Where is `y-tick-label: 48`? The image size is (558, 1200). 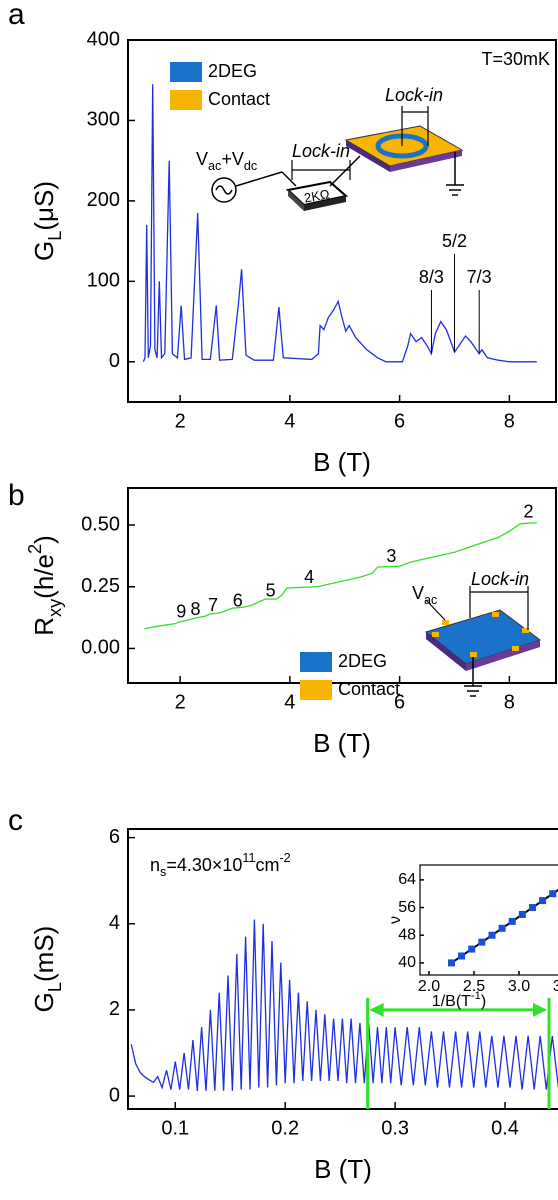 y-tick-label: 48 is located at coordinates (407, 934).